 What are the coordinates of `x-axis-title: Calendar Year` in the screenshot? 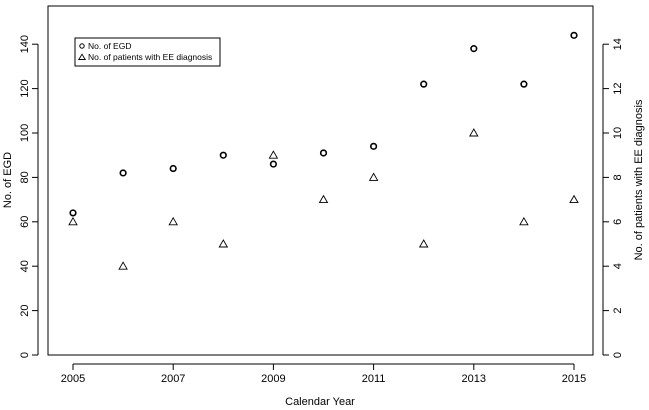 It's located at (320, 402).